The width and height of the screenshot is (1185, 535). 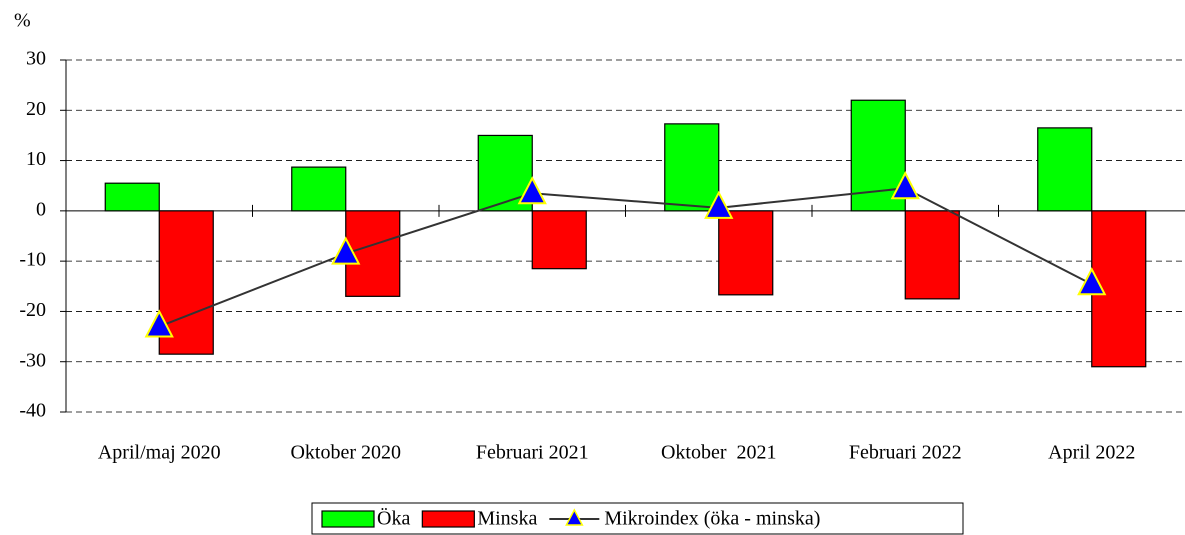 What do you see at coordinates (393, 518) in the screenshot?
I see `legend-label: Öka` at bounding box center [393, 518].